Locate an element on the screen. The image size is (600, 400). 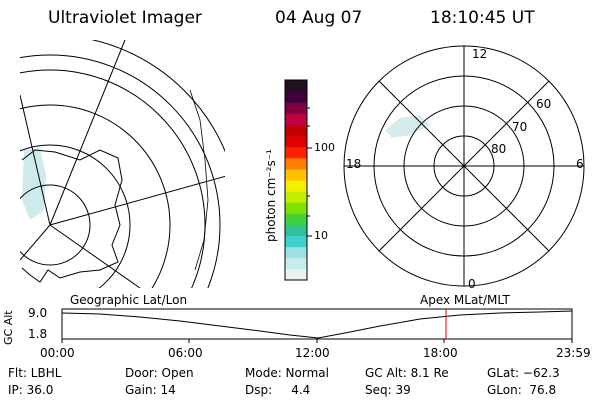
apex-label: Apex MLat/MLT is located at coordinates (465, 300).